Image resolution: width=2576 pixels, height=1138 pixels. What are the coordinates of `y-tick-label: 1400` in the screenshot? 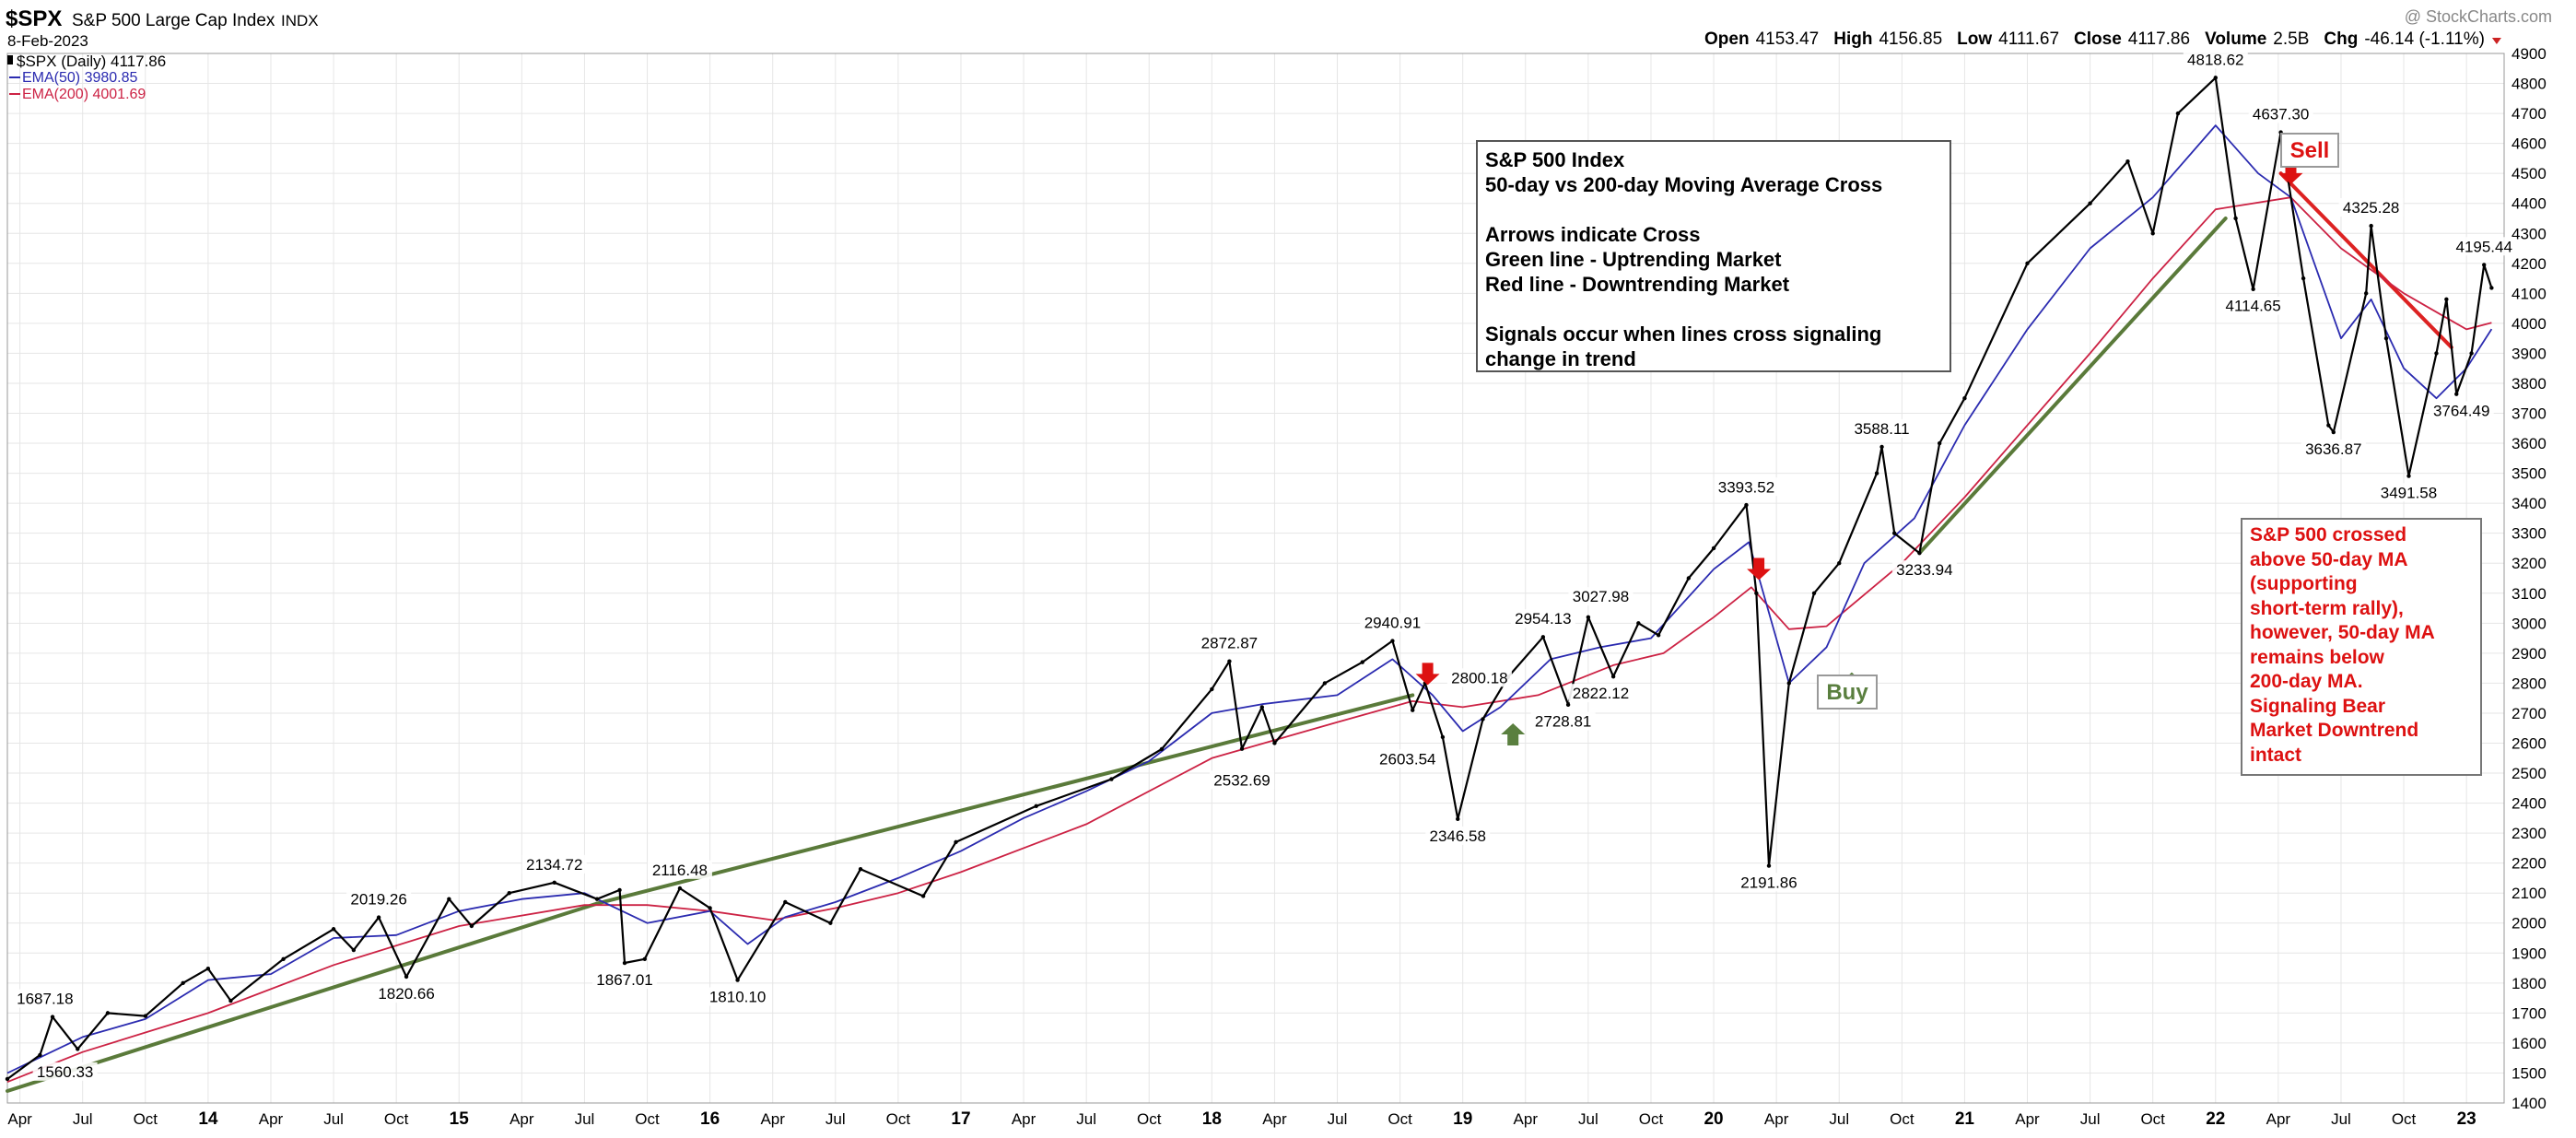 It's located at (2529, 1103).